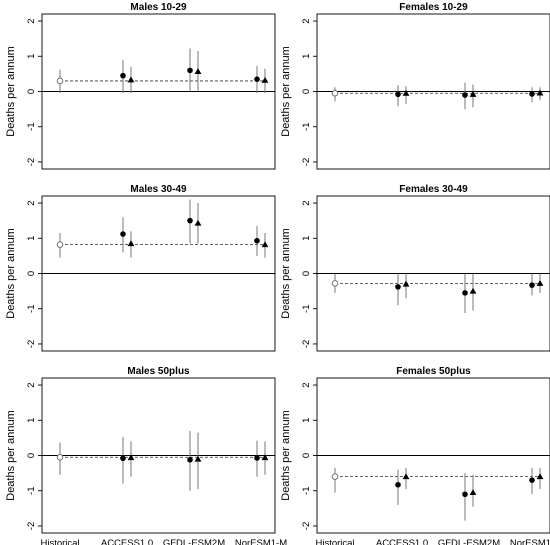 This screenshot has height=545, width=550. Describe the element at coordinates (158, 189) in the screenshot. I see `panel-title: Males 30-49` at that location.